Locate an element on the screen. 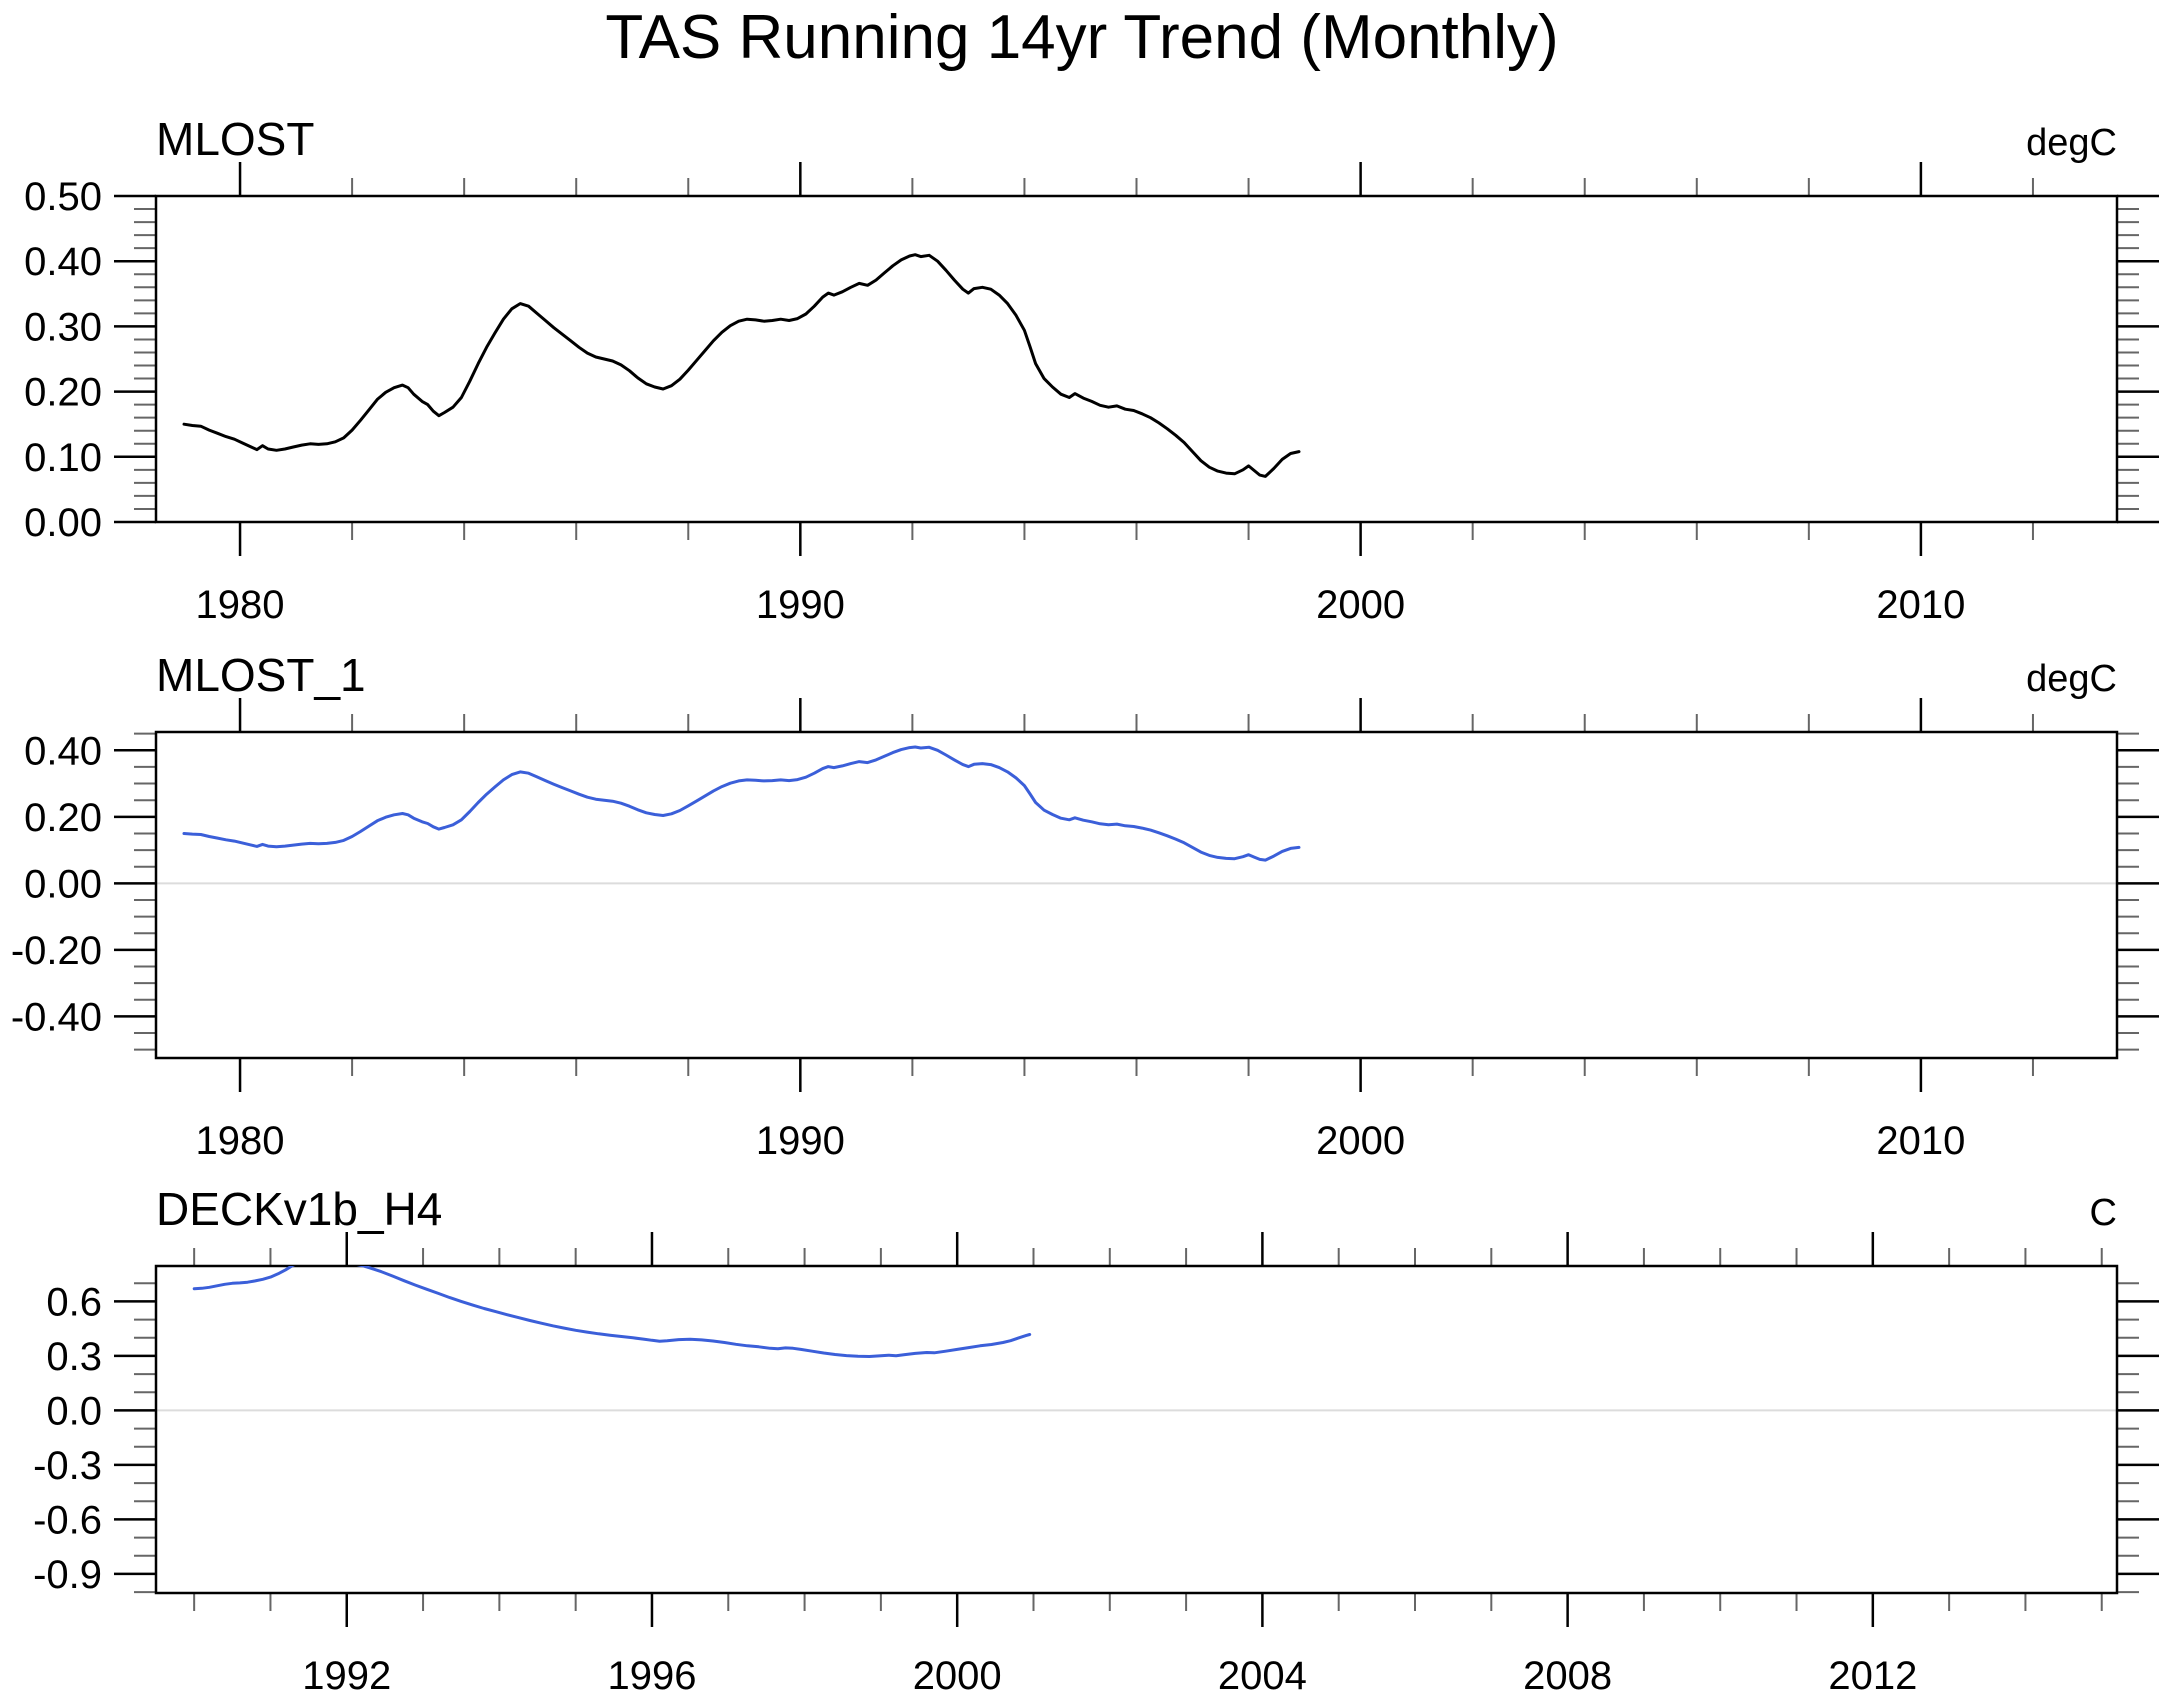  y-tick-label: -0.20 is located at coordinates (56, 951).